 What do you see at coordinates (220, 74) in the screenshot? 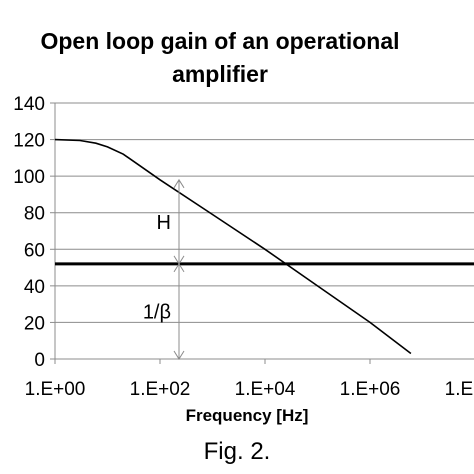
I see `chart-title-line-2: amplifier` at bounding box center [220, 74].